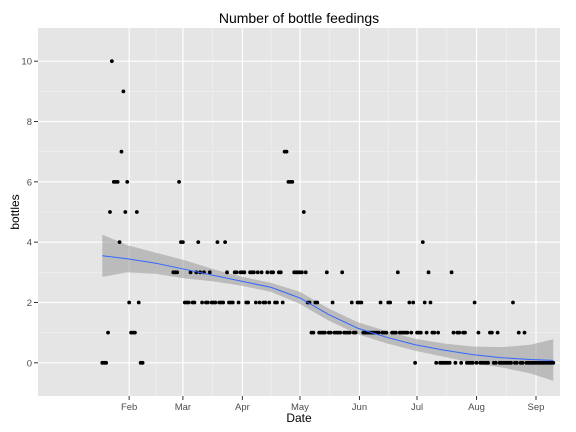  What do you see at coordinates (29, 213) in the screenshot?
I see `y-axis-ticks: 0 2 4 6 8 10` at bounding box center [29, 213].